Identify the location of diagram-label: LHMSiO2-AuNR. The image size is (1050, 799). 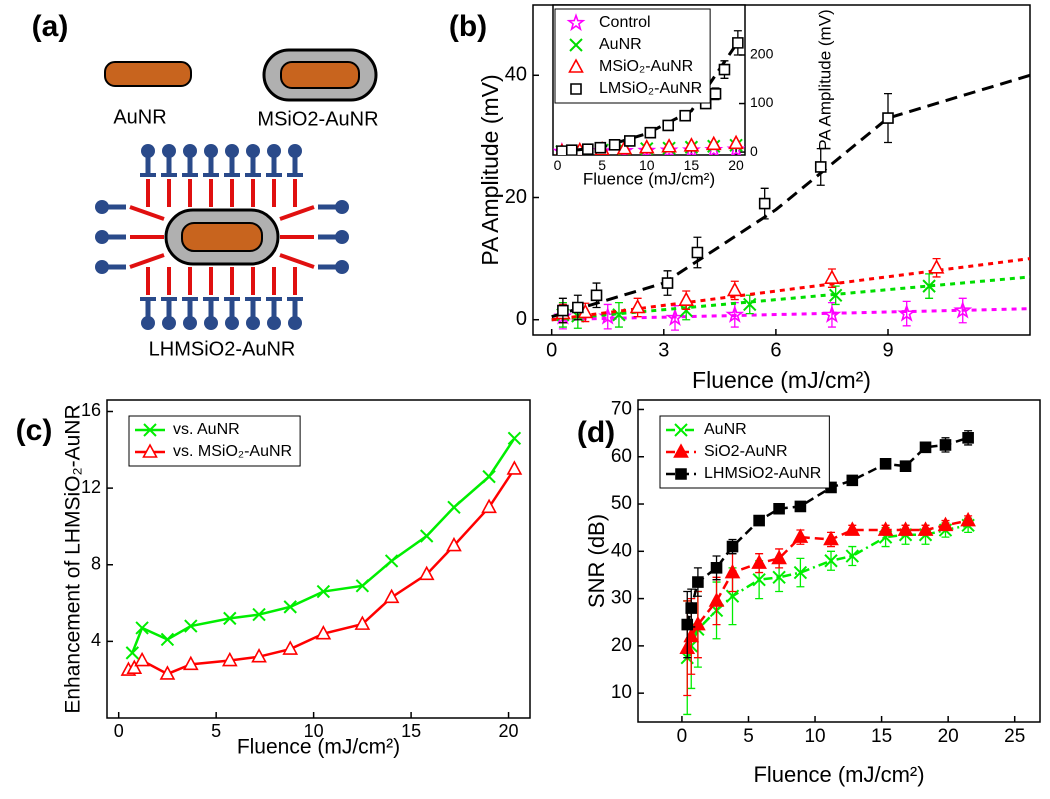
(222, 349).